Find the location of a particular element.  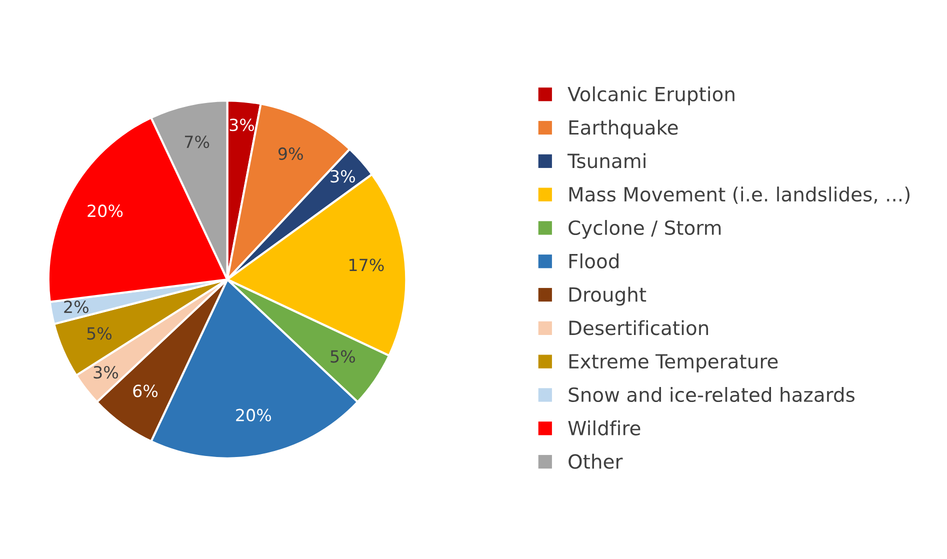

data-label: 2% is located at coordinates (76, 307).